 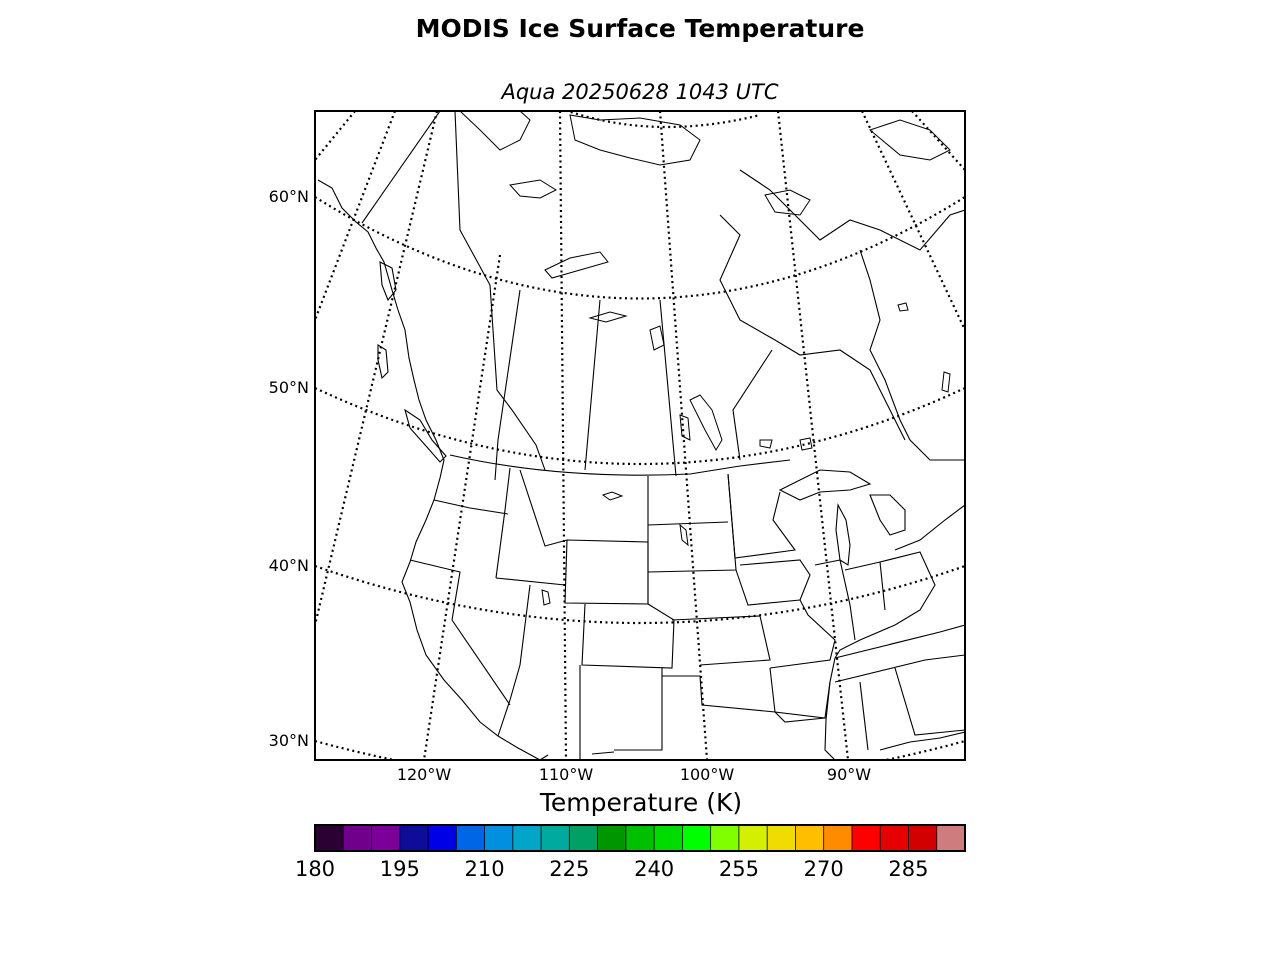 I want to click on colorbar-frame, so click(x=640, y=838).